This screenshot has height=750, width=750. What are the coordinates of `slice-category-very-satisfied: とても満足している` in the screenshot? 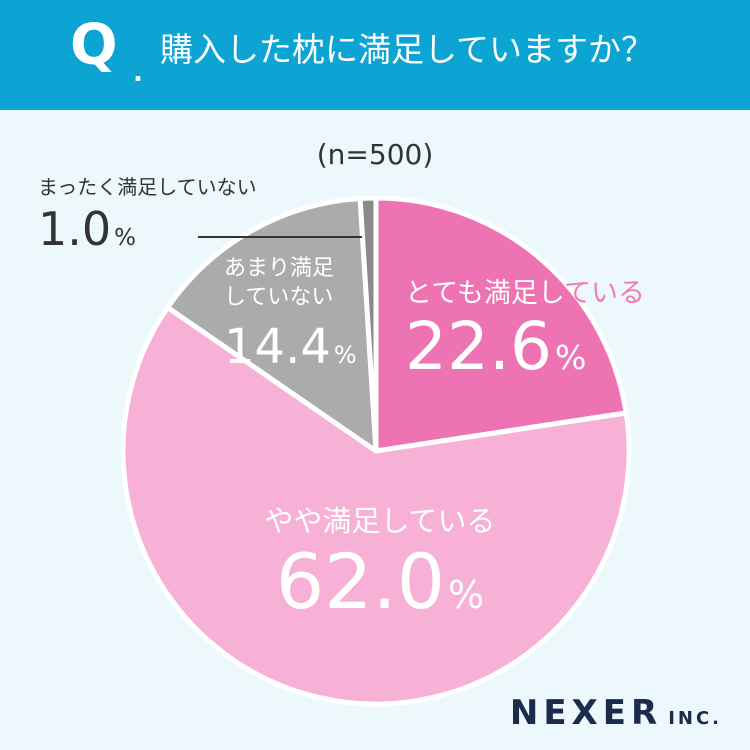 It's located at (525, 293).